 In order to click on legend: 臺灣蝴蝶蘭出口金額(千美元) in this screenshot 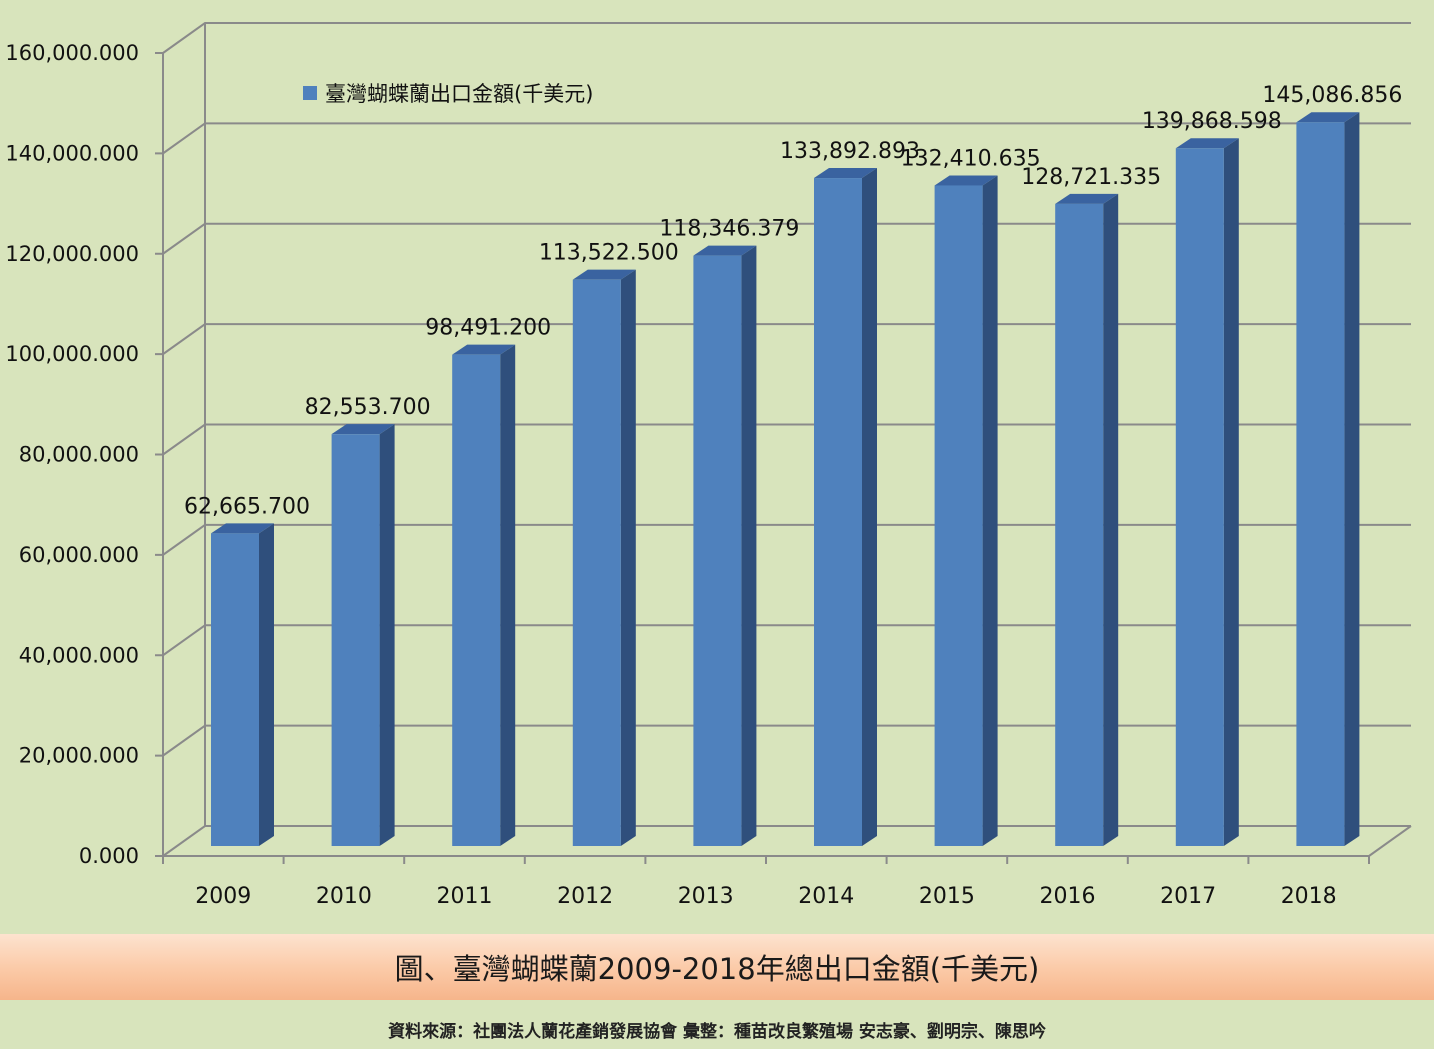, I will do `click(448, 94)`.